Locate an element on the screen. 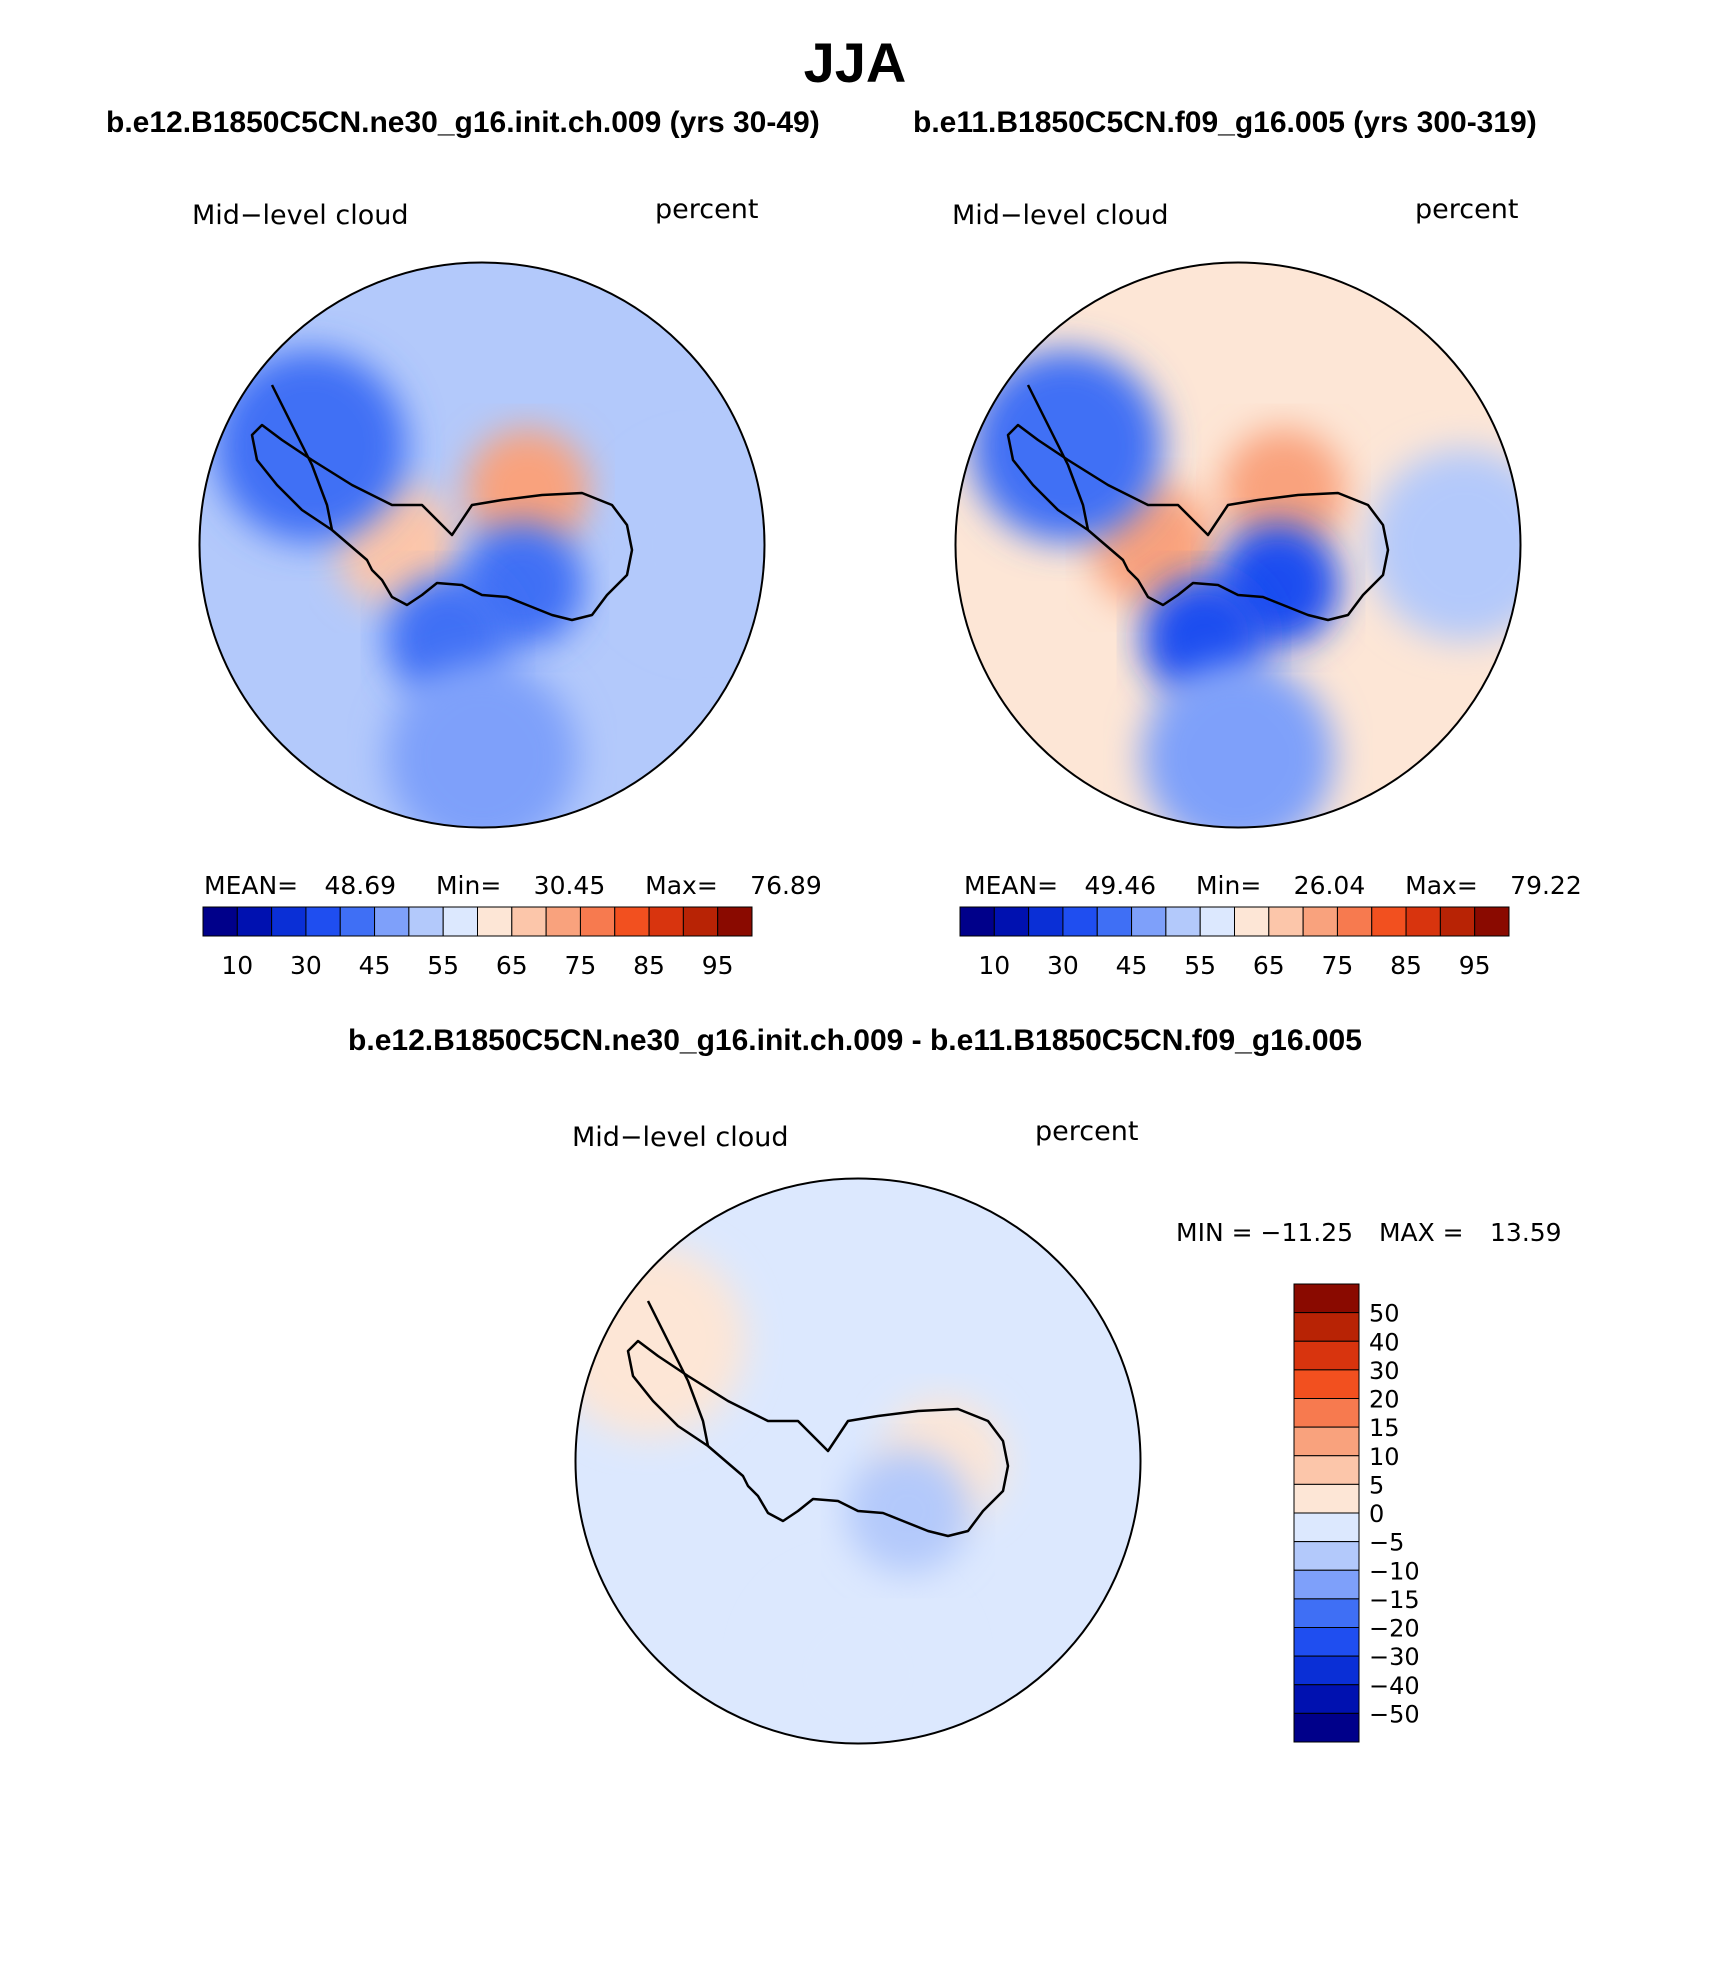 The image size is (1710, 1961). right-max-value: 79.22 is located at coordinates (1546, 885).